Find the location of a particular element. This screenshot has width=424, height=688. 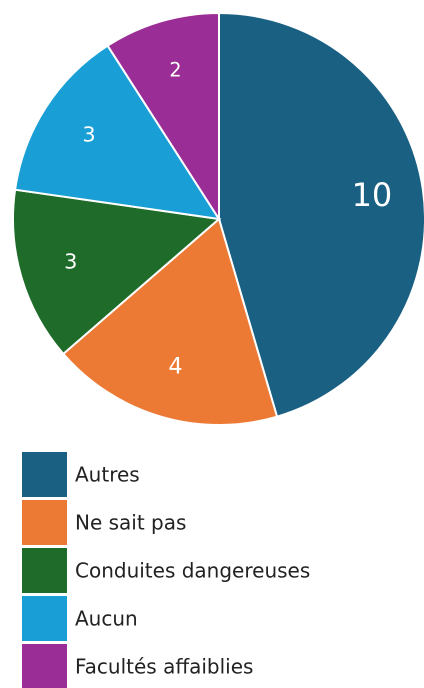

legend-label: Ne sait pas is located at coordinates (130, 523).